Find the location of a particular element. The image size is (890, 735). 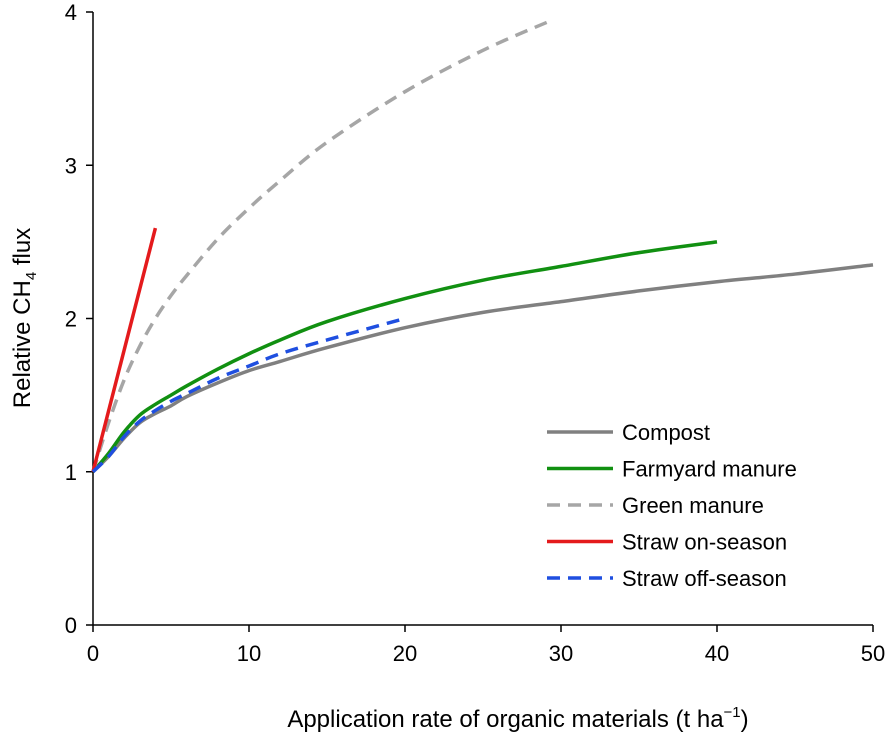

y-tick-label: 3 is located at coordinates (71, 165).